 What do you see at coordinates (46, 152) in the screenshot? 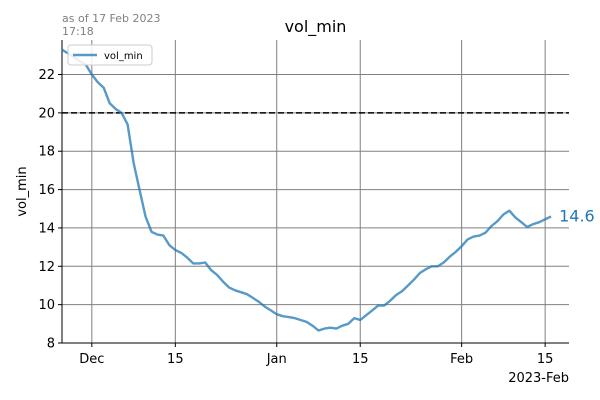
I see `y-tick-label: 18` at bounding box center [46, 152].